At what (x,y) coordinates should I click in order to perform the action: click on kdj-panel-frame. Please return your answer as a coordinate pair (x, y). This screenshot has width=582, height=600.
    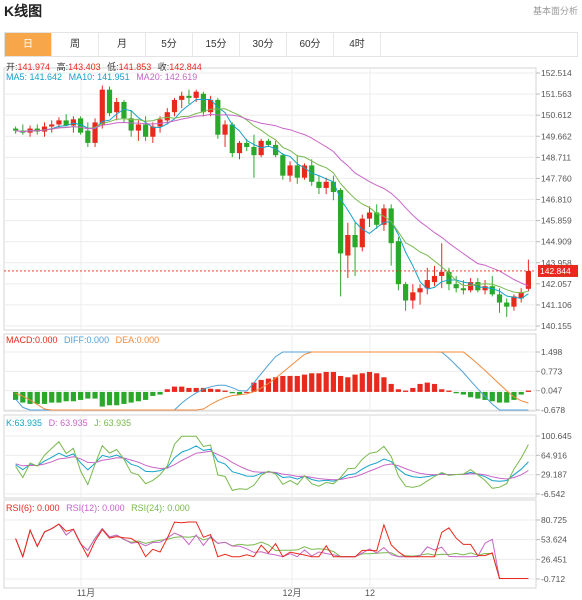
    Looking at the image, I should click on (270, 456).